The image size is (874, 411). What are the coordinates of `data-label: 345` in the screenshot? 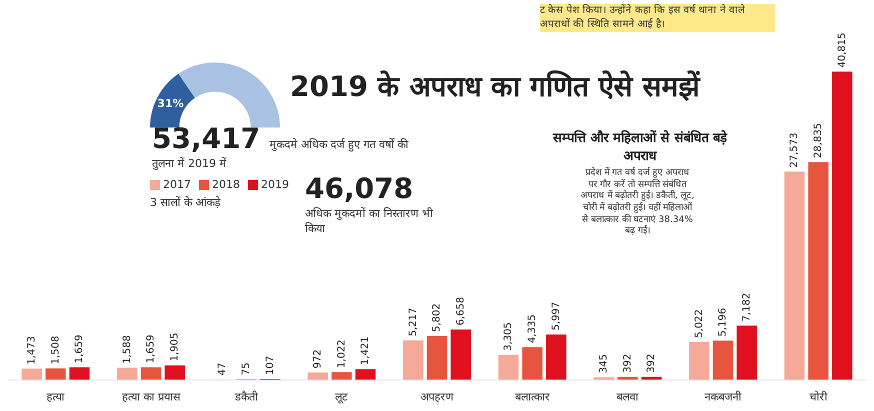 It's located at (604, 364).